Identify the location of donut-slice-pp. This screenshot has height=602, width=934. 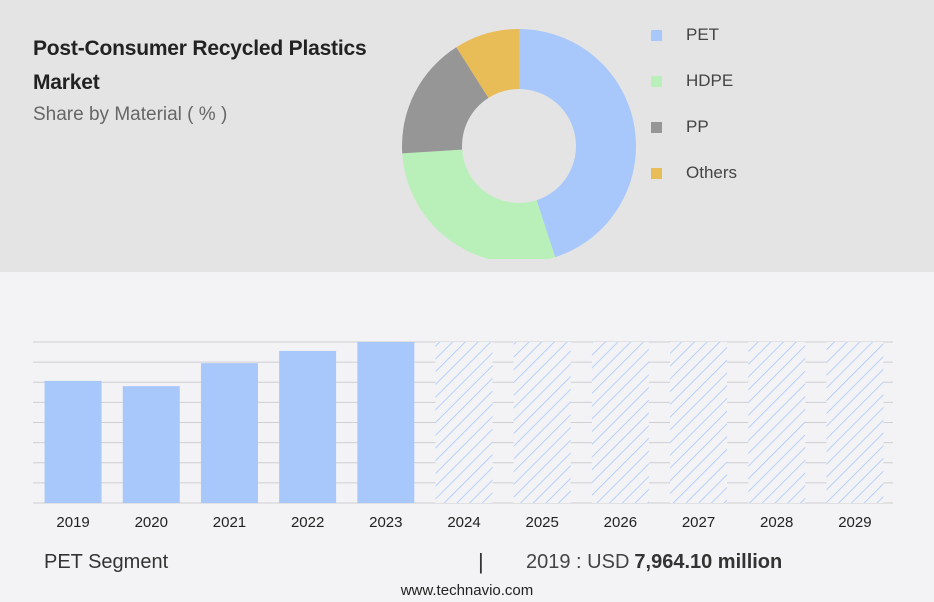
(445, 100).